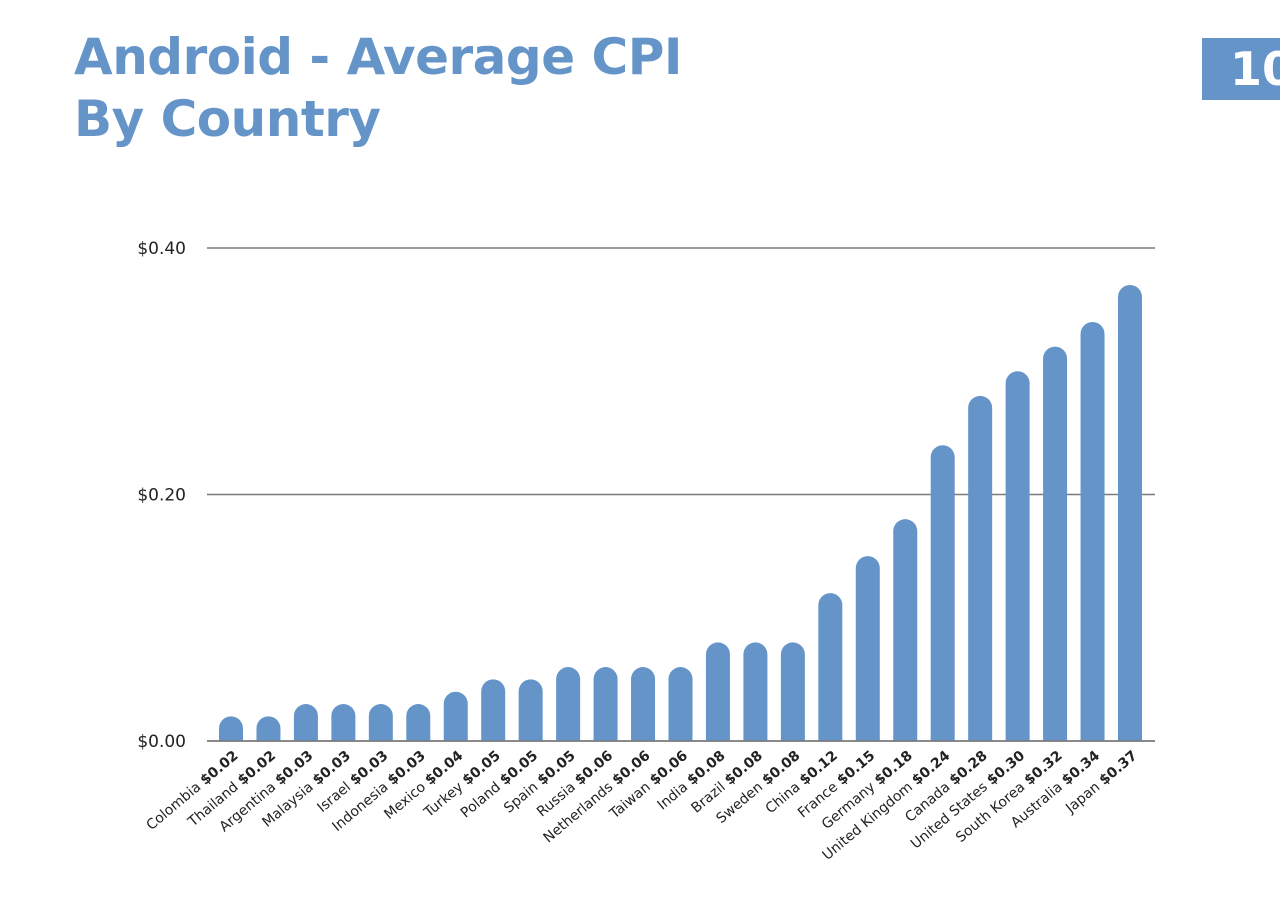 Image resolution: width=1280 pixels, height=914 pixels. What do you see at coordinates (1255, 69) in the screenshot?
I see `page-number: 10` at bounding box center [1255, 69].